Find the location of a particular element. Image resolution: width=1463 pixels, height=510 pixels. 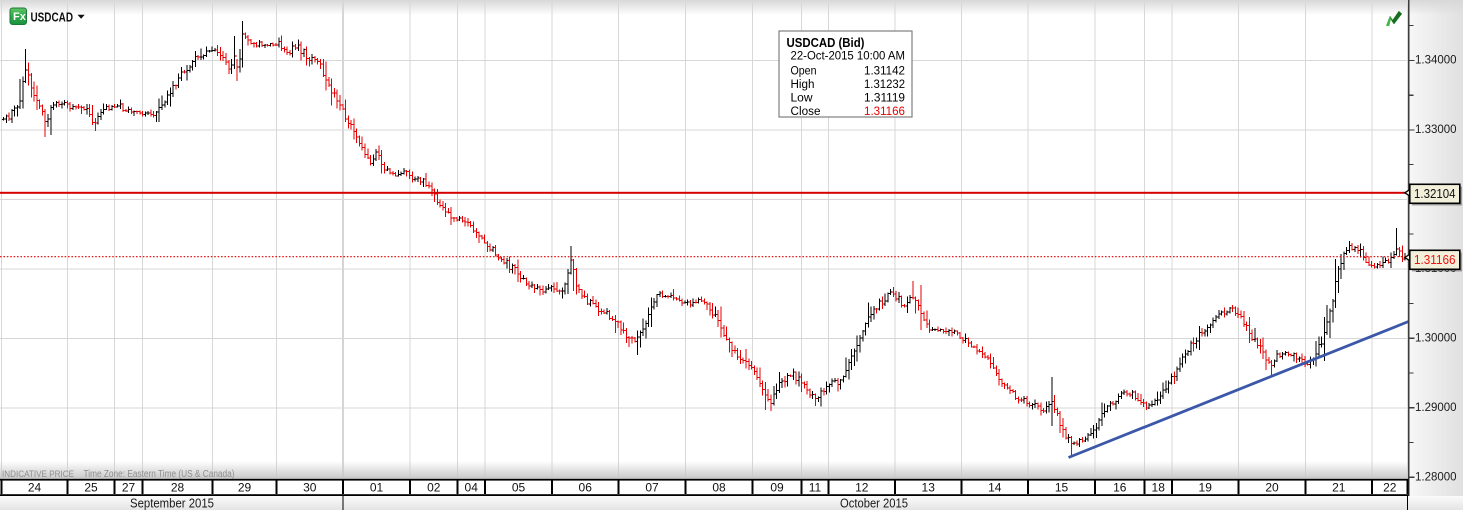

svg-text: 05 is located at coordinates (519, 487).